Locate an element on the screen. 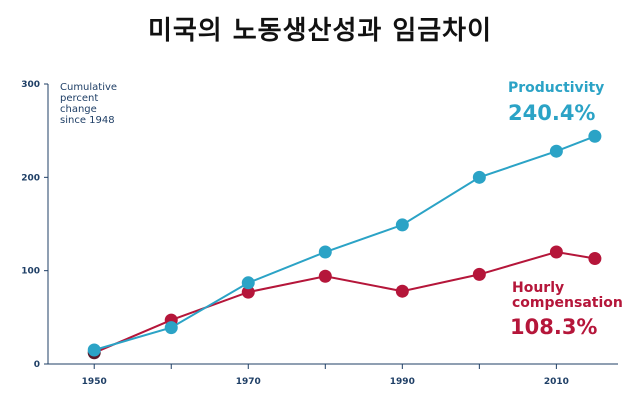 Image resolution: width=640 pixels, height=408 pixels. y-tick-label: 0 is located at coordinates (37, 365).